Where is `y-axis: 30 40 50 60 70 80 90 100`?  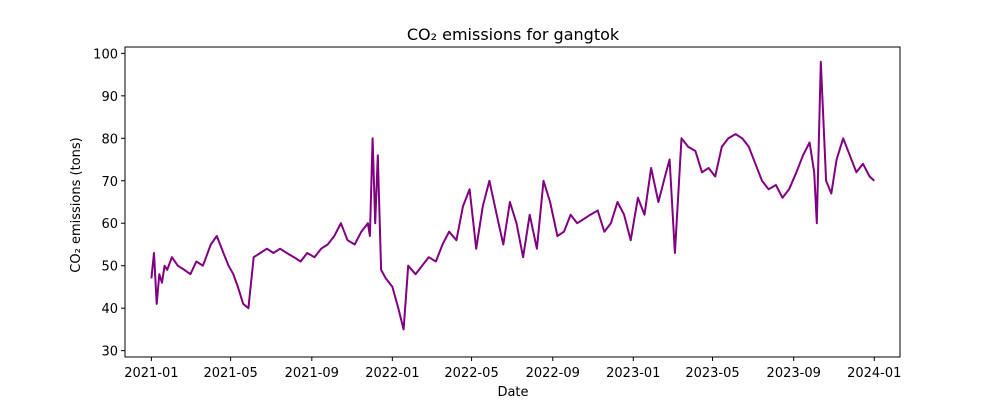 y-axis: 30 40 50 60 70 80 90 100 is located at coordinates (109, 203).